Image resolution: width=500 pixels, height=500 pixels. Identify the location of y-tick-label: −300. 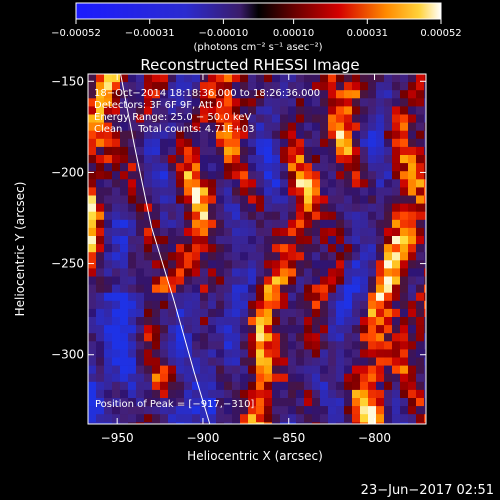
(67, 355).